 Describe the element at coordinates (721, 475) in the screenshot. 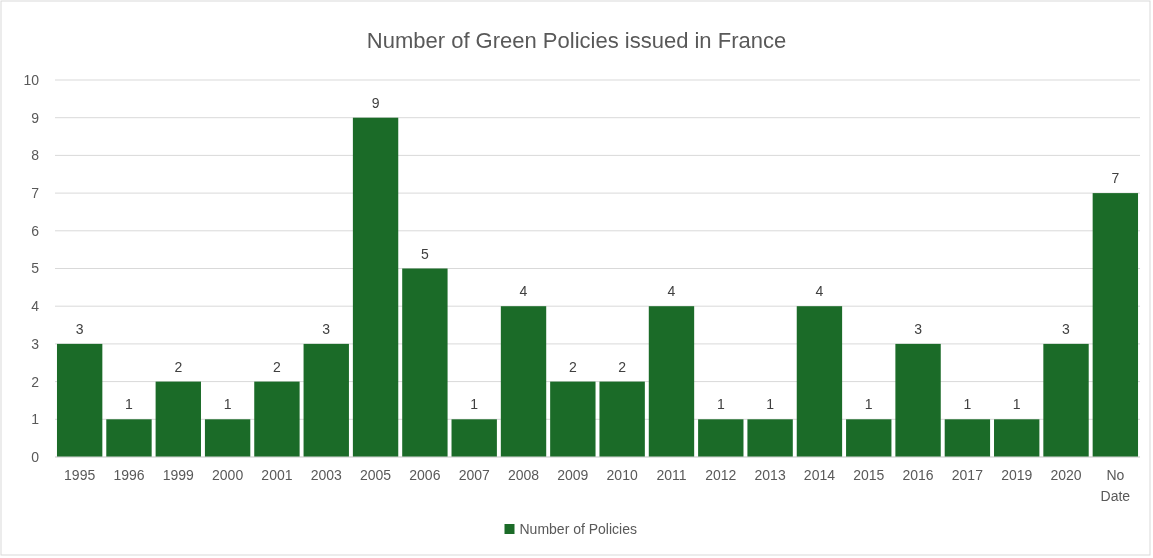

I see `x-tick-label: 2012` at that location.